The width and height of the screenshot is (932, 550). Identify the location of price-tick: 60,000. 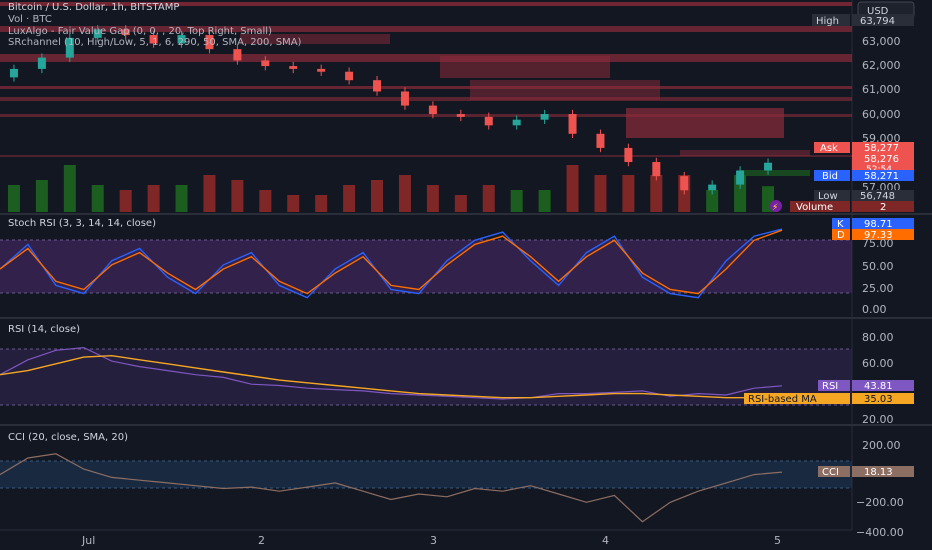
(881, 114).